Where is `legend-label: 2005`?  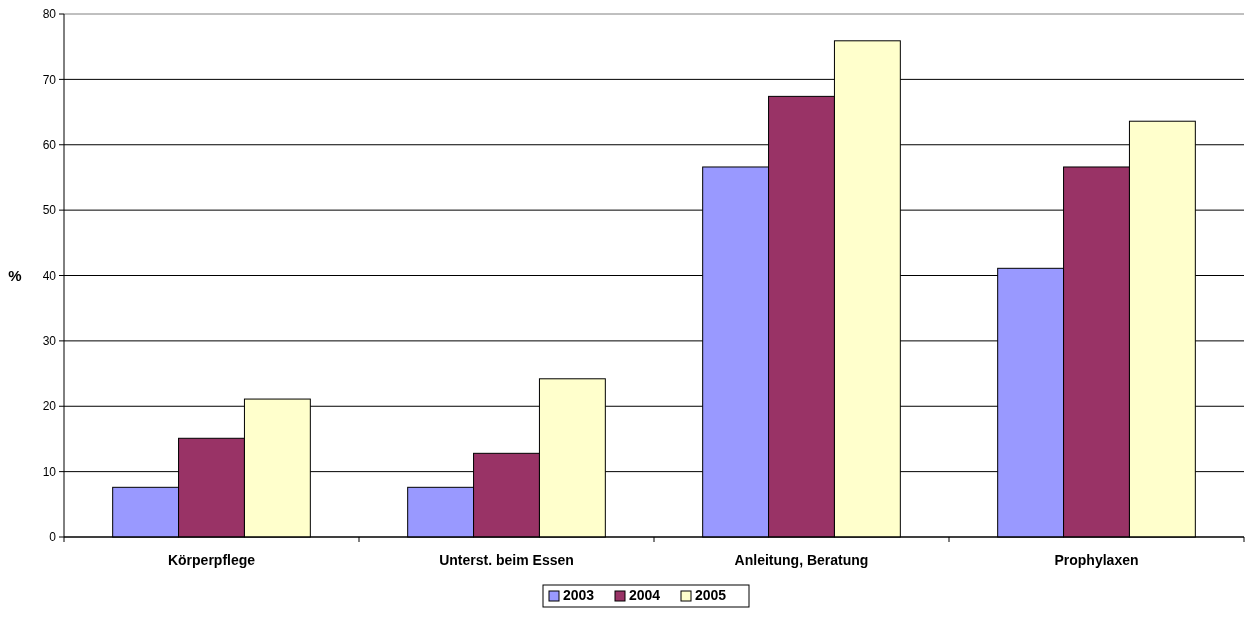
legend-label: 2005 is located at coordinates (711, 595).